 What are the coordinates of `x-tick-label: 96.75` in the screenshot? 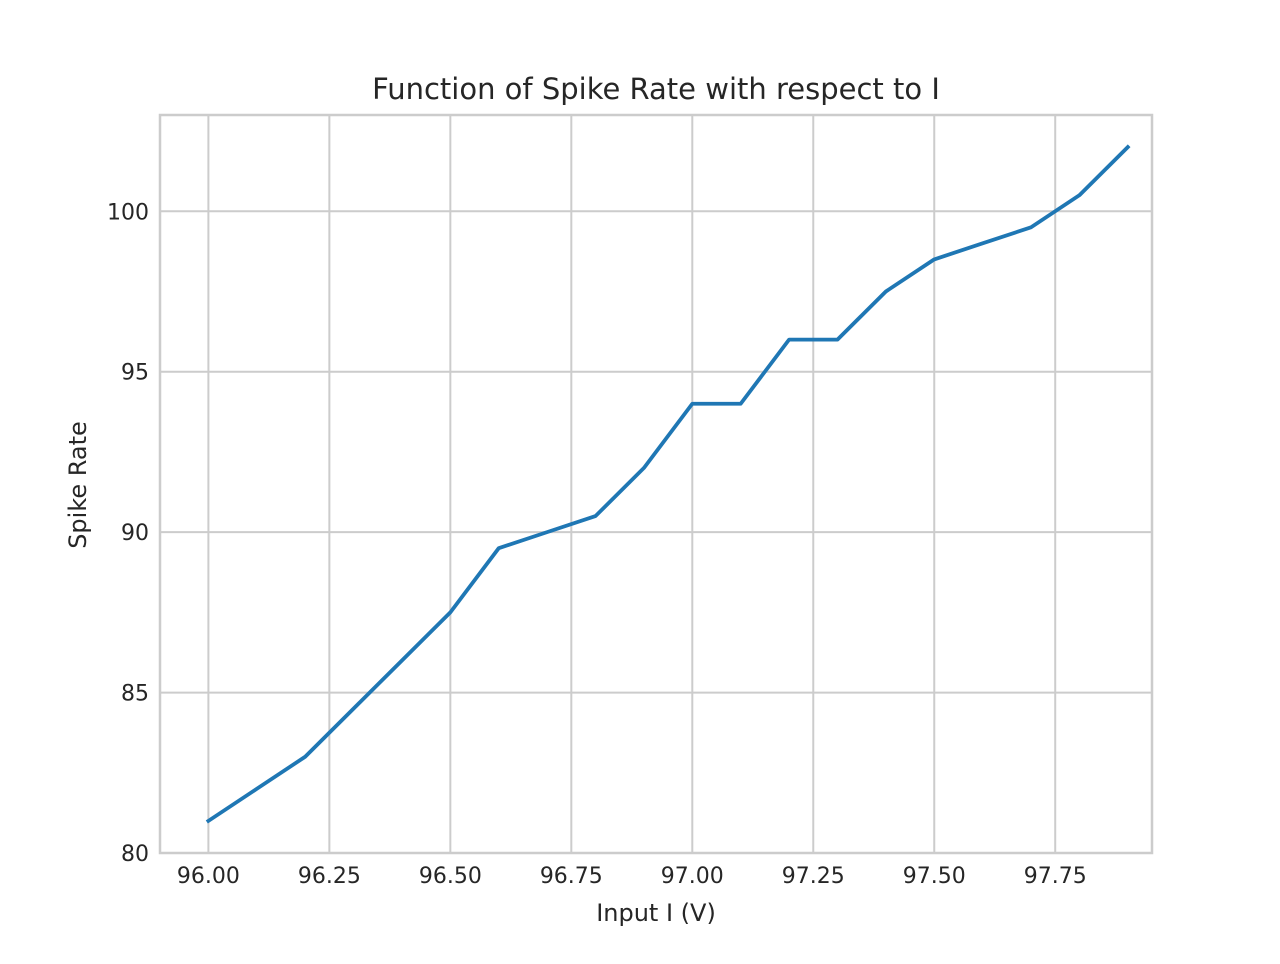 It's located at (571, 876).